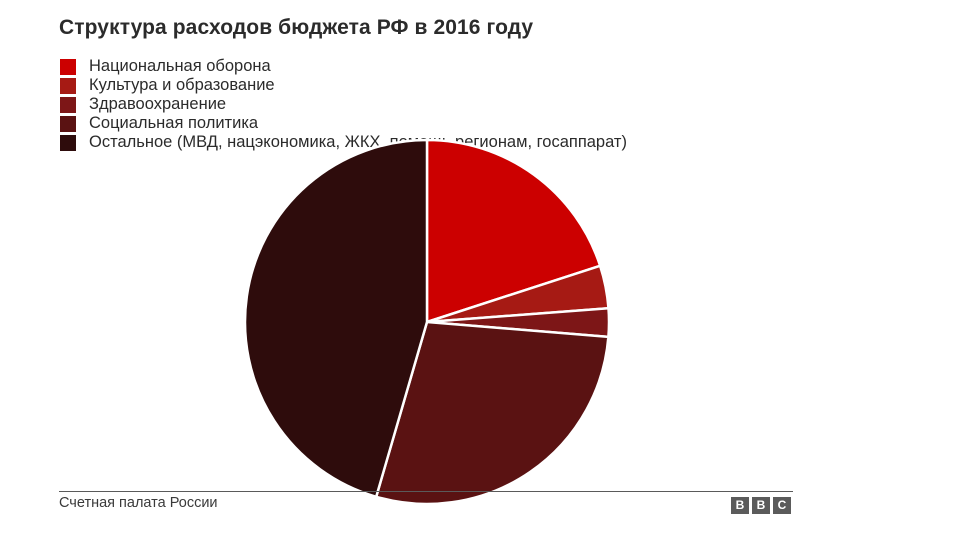 This screenshot has width=960, height=540. Describe the element at coordinates (68, 66) in the screenshot. I see `legend-swatch-defense` at that location.